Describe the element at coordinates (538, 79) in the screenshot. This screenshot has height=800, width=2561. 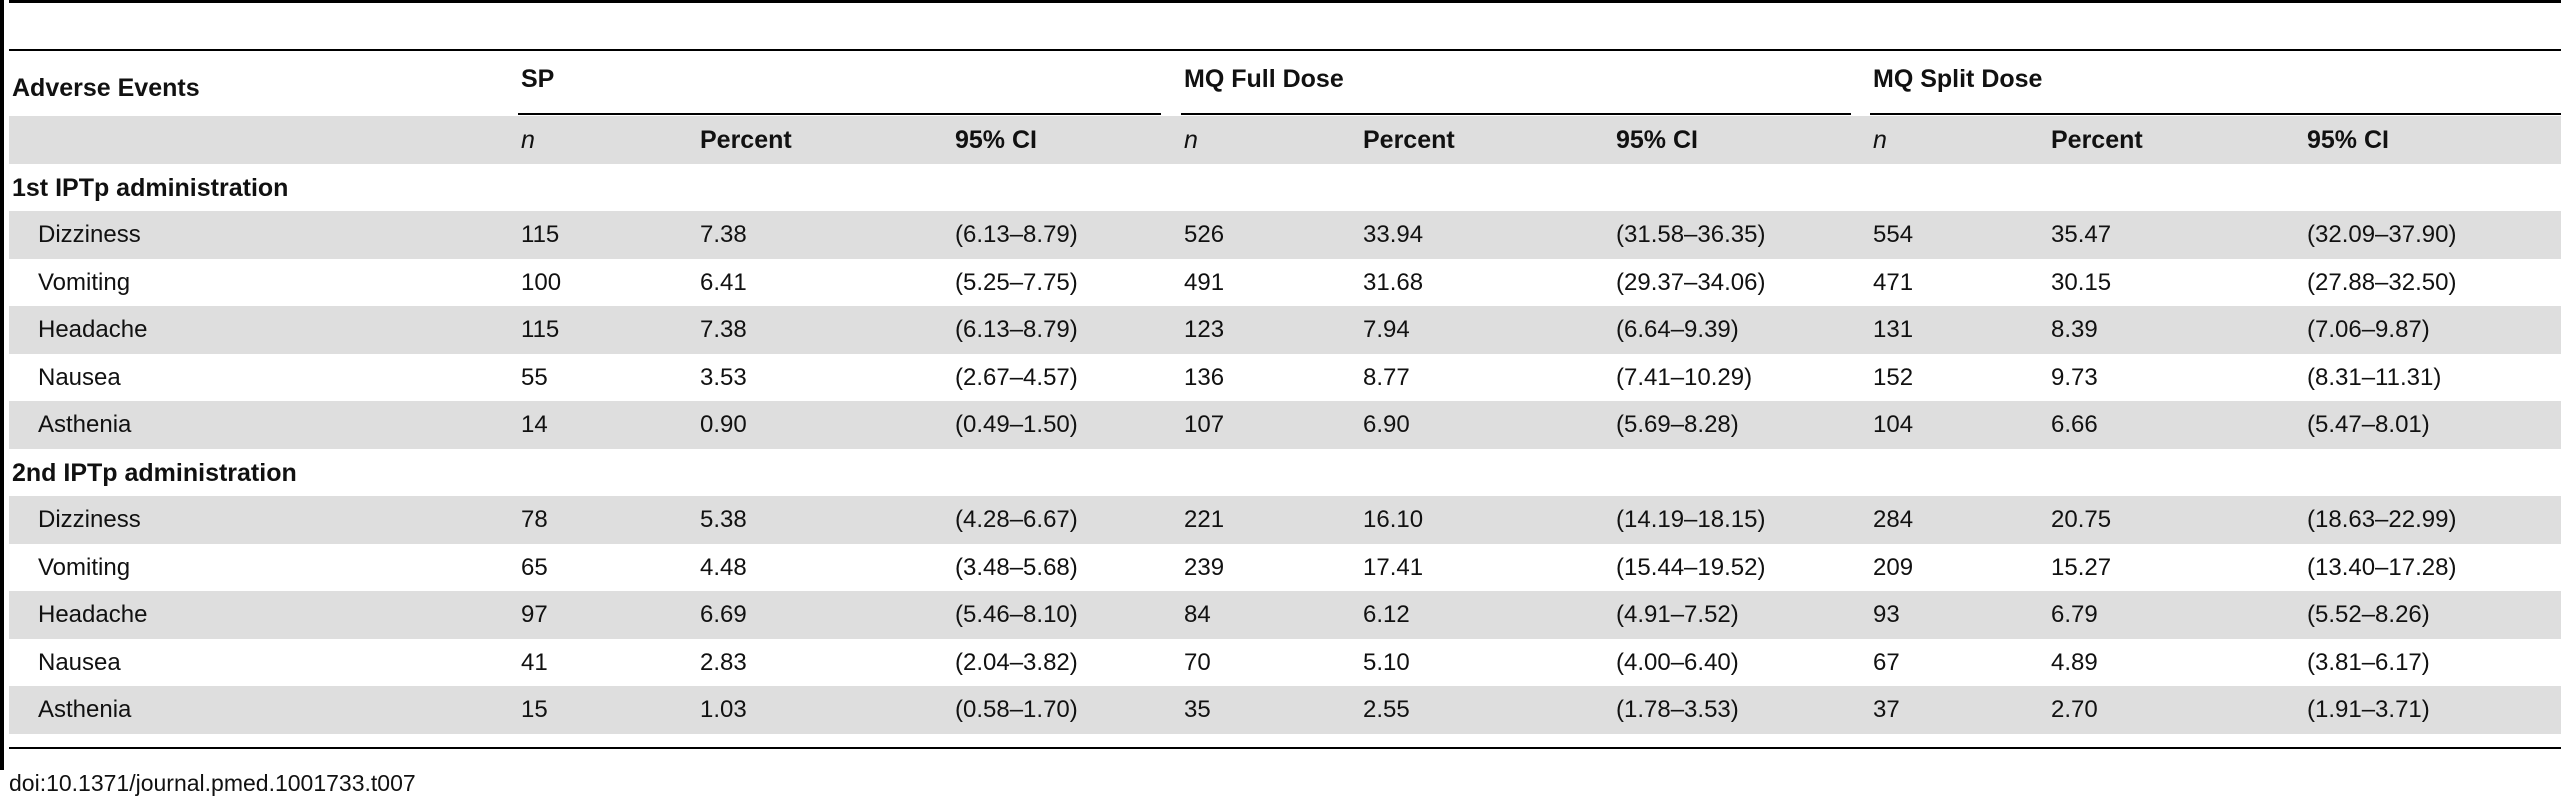
I see `group-title-sp: SP` at that location.